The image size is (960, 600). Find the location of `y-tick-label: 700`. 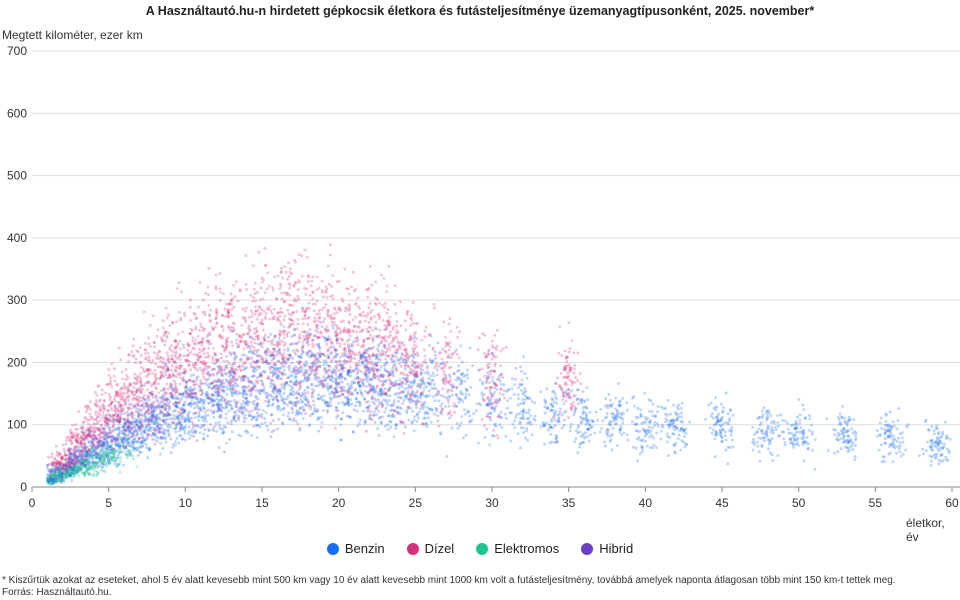

y-tick-label: 700 is located at coordinates (17, 51).